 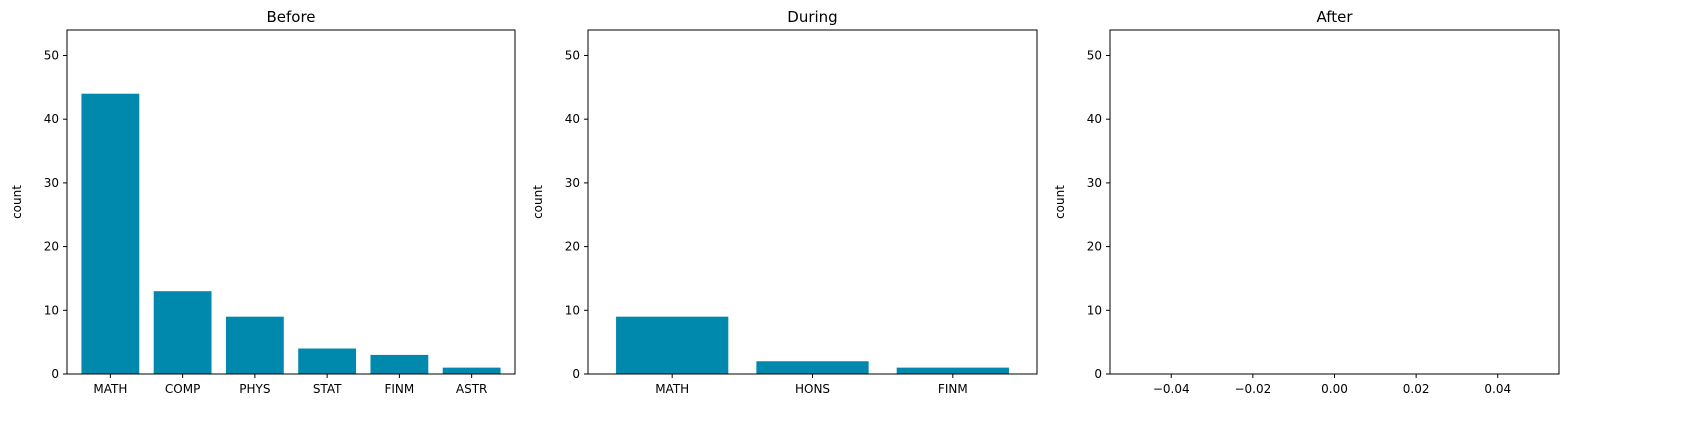 What do you see at coordinates (672, 345) in the screenshot?
I see `during-bar-math` at bounding box center [672, 345].